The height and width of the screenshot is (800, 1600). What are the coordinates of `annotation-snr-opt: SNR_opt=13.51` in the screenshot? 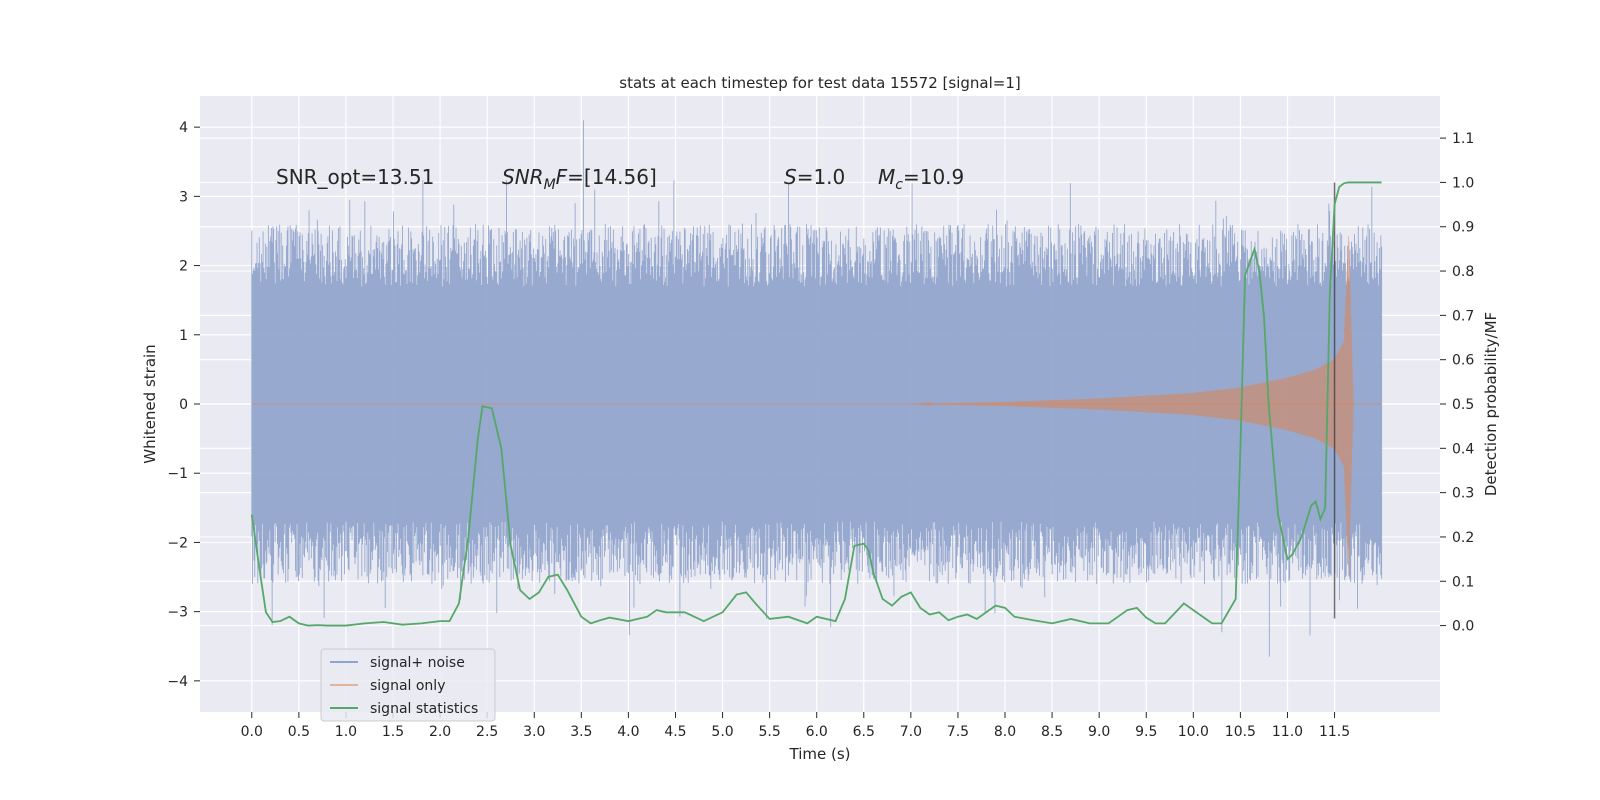 It's located at (355, 177).